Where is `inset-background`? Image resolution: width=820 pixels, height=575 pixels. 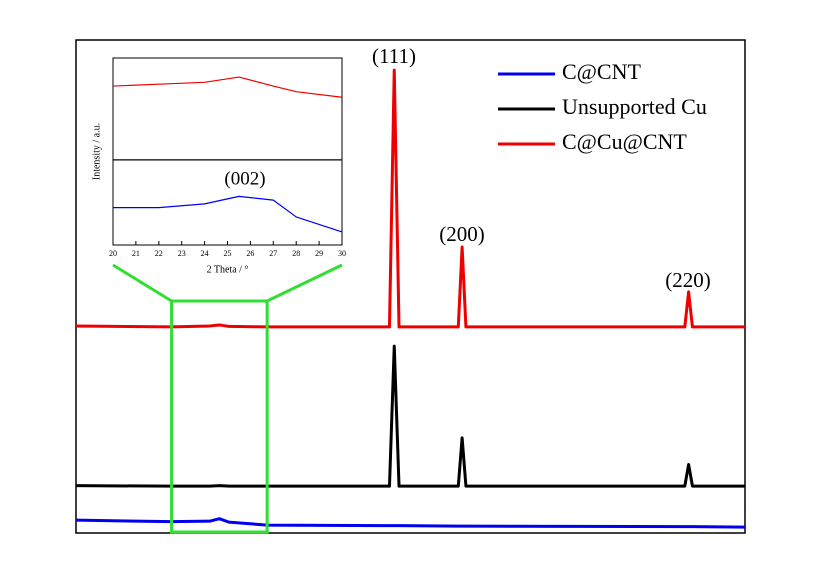
inset-background is located at coordinates (227, 151).